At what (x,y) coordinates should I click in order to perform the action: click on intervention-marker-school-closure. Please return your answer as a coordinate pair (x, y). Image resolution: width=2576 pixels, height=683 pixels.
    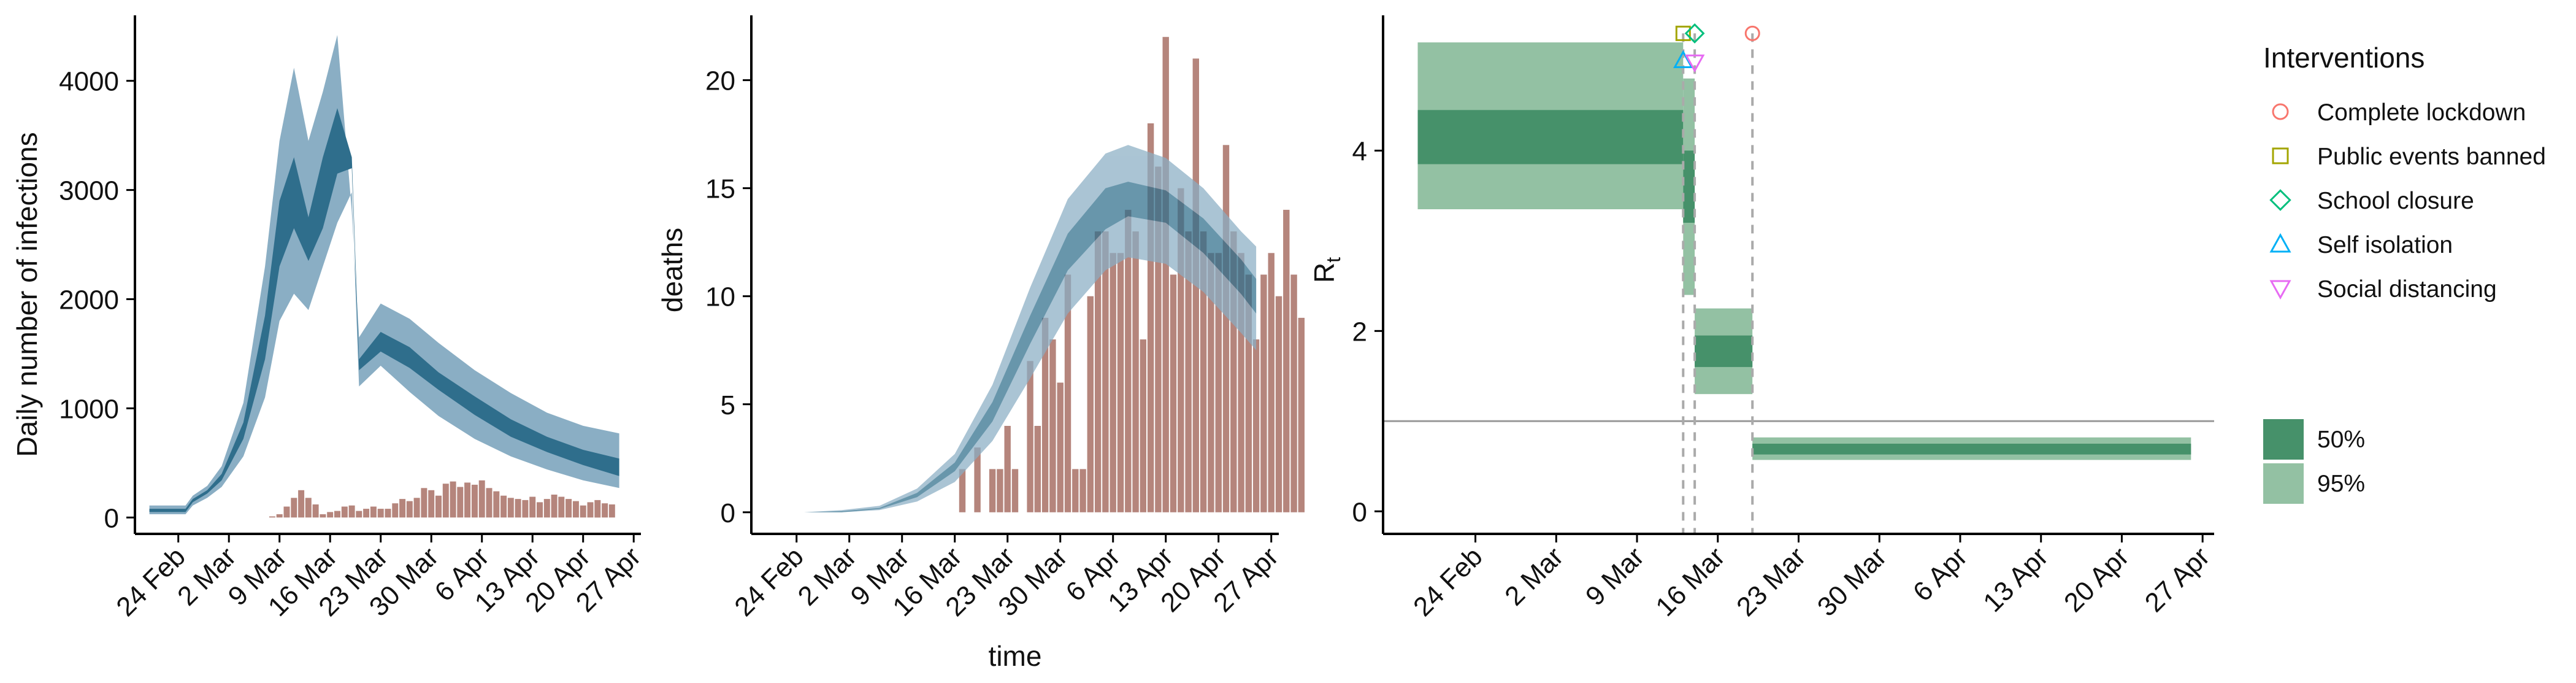
    Looking at the image, I should click on (1694, 33).